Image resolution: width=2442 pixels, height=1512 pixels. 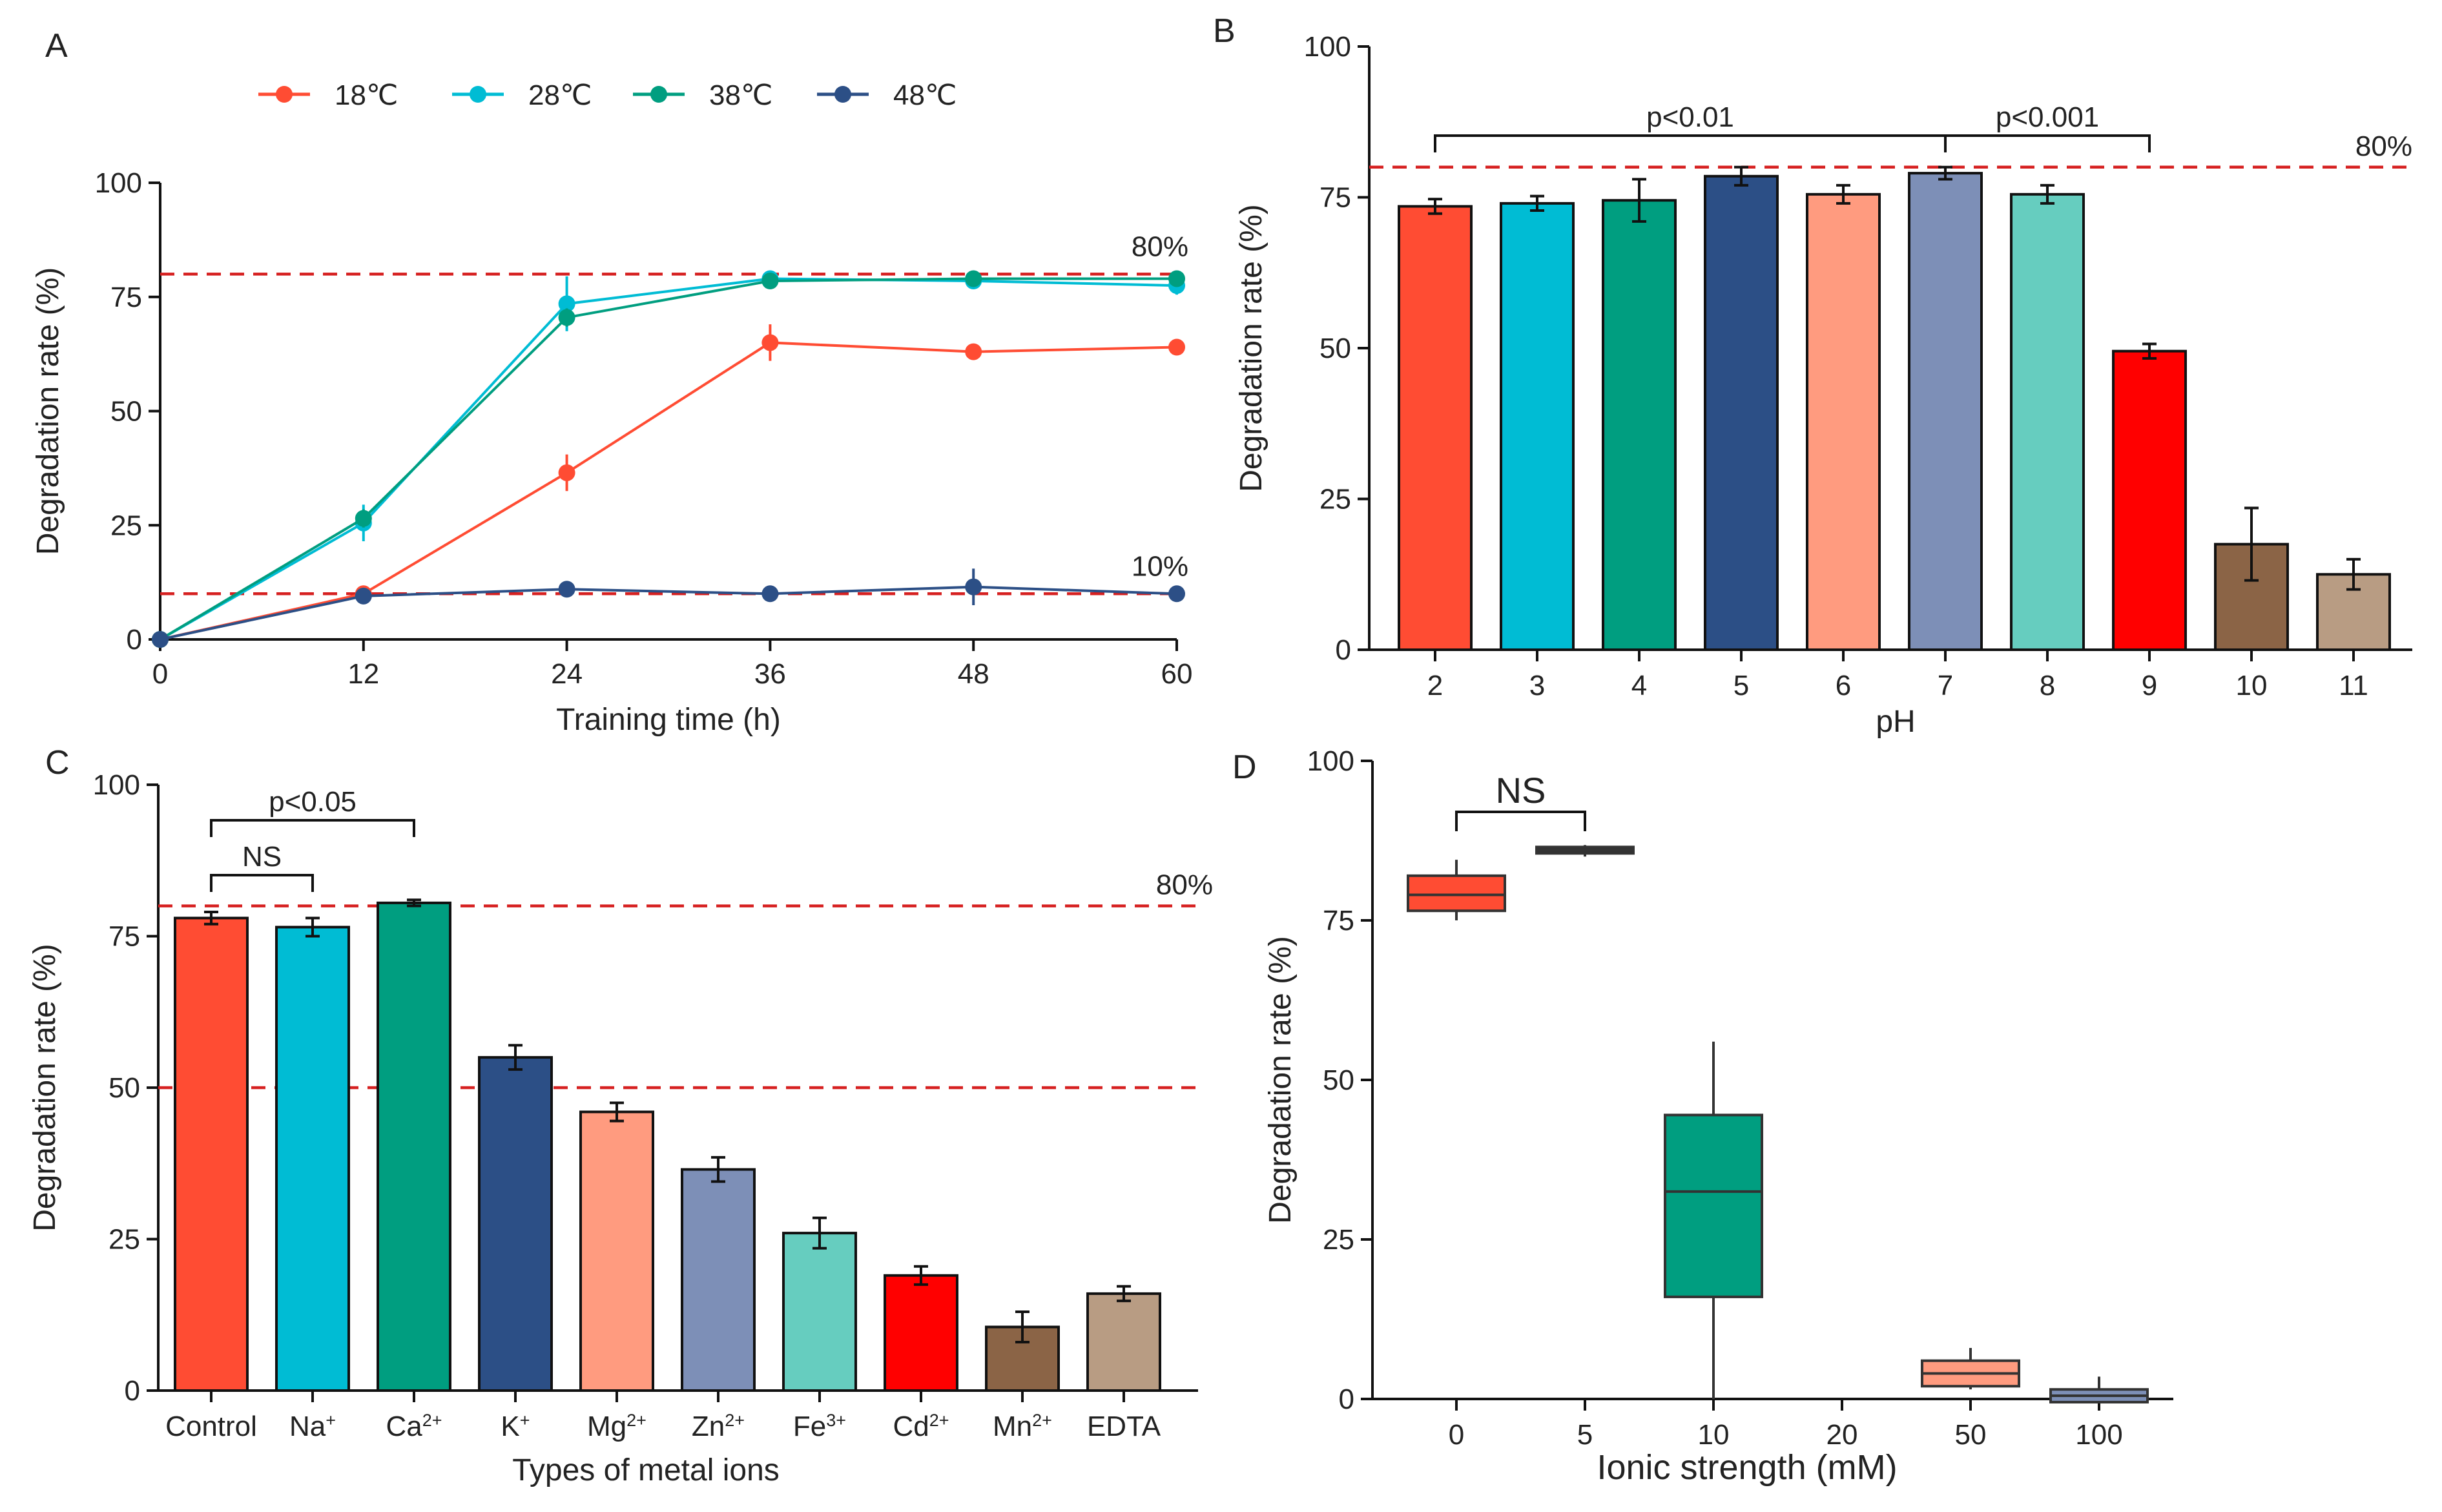 I want to click on significance-label: p<0.01, so click(x=1690, y=117).